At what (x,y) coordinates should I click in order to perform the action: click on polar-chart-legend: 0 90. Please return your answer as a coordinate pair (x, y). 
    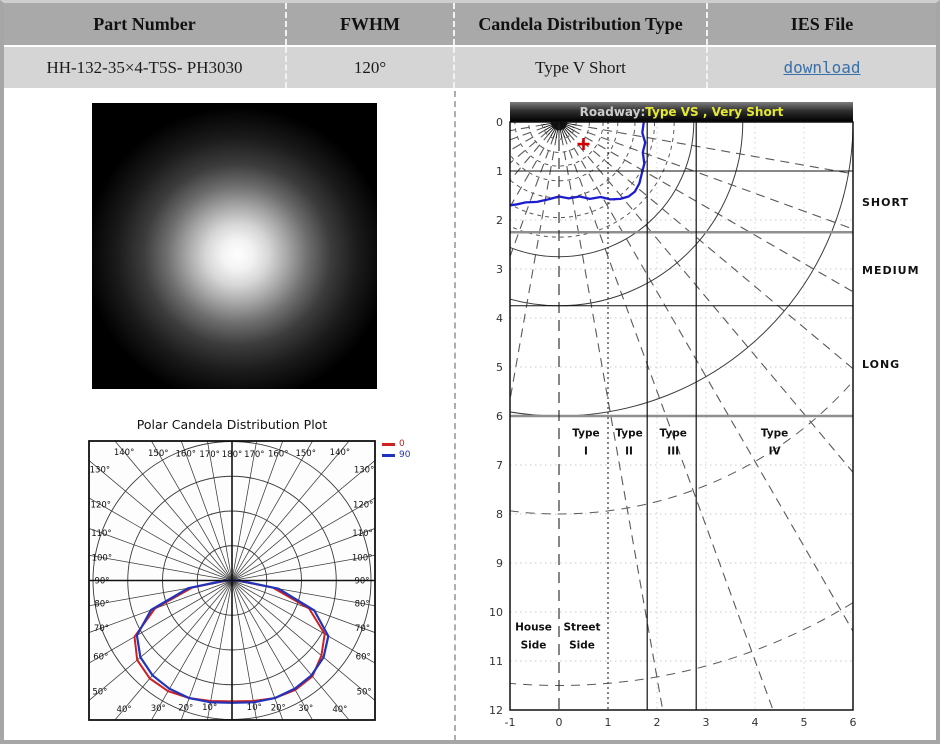
    Looking at the image, I should click on (396, 450).